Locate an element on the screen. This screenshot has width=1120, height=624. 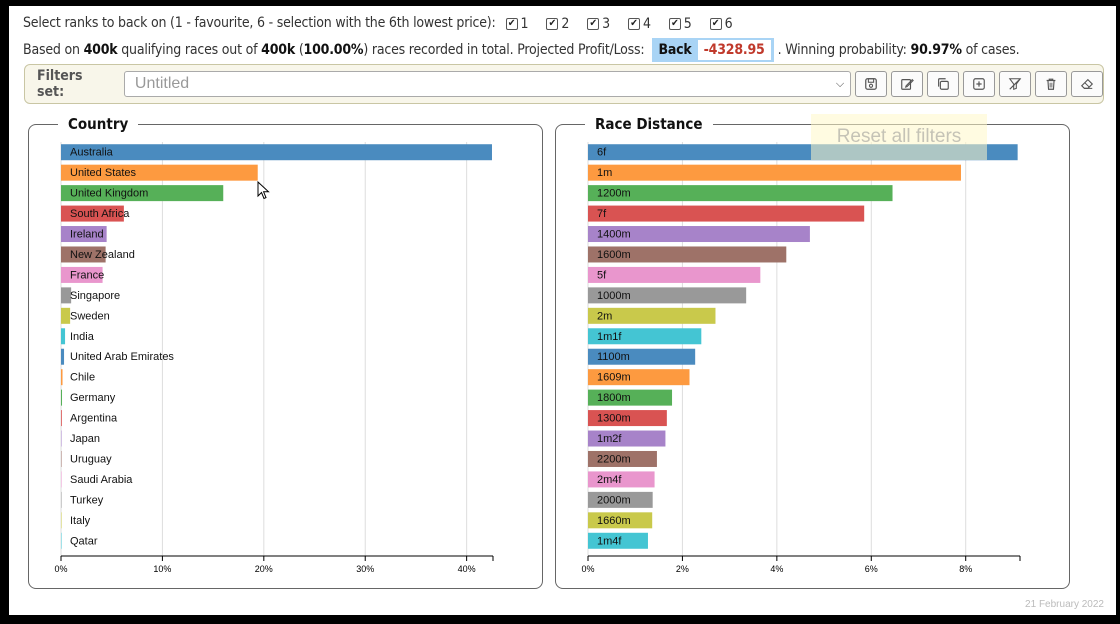
country-bar-label: Uruguay is located at coordinates (91, 459).